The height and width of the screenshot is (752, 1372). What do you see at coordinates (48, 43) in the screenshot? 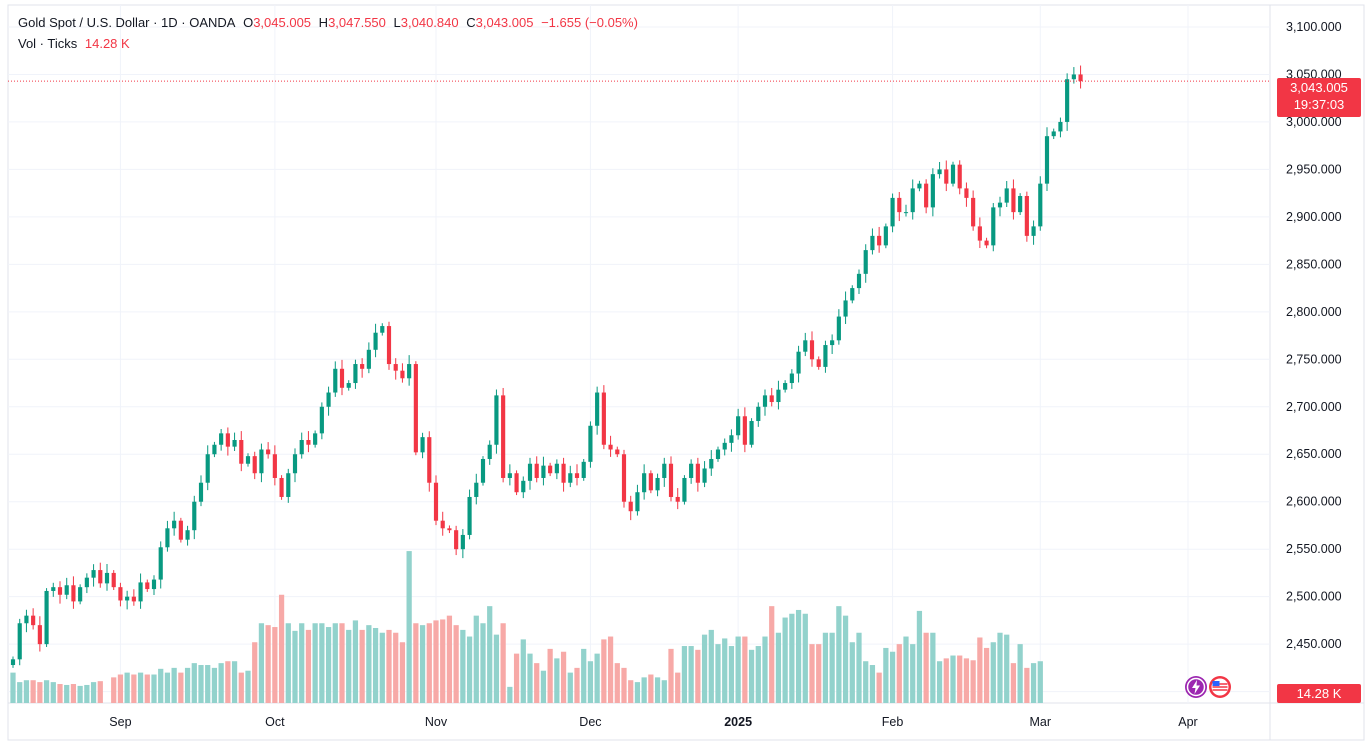
I see `volume-label: Vol · Ticks` at bounding box center [48, 43].